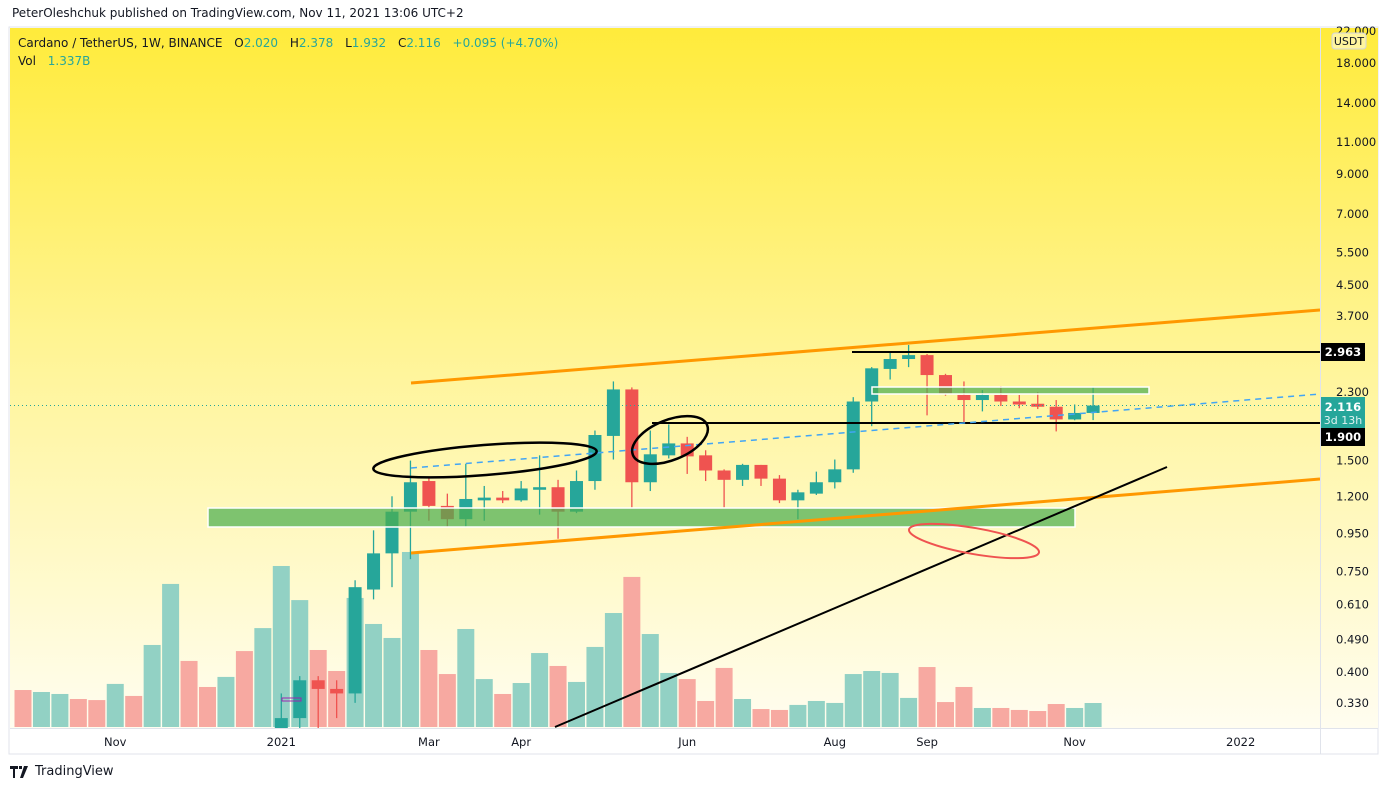  I want to click on time-tick-label: Nov, so click(1074, 742).